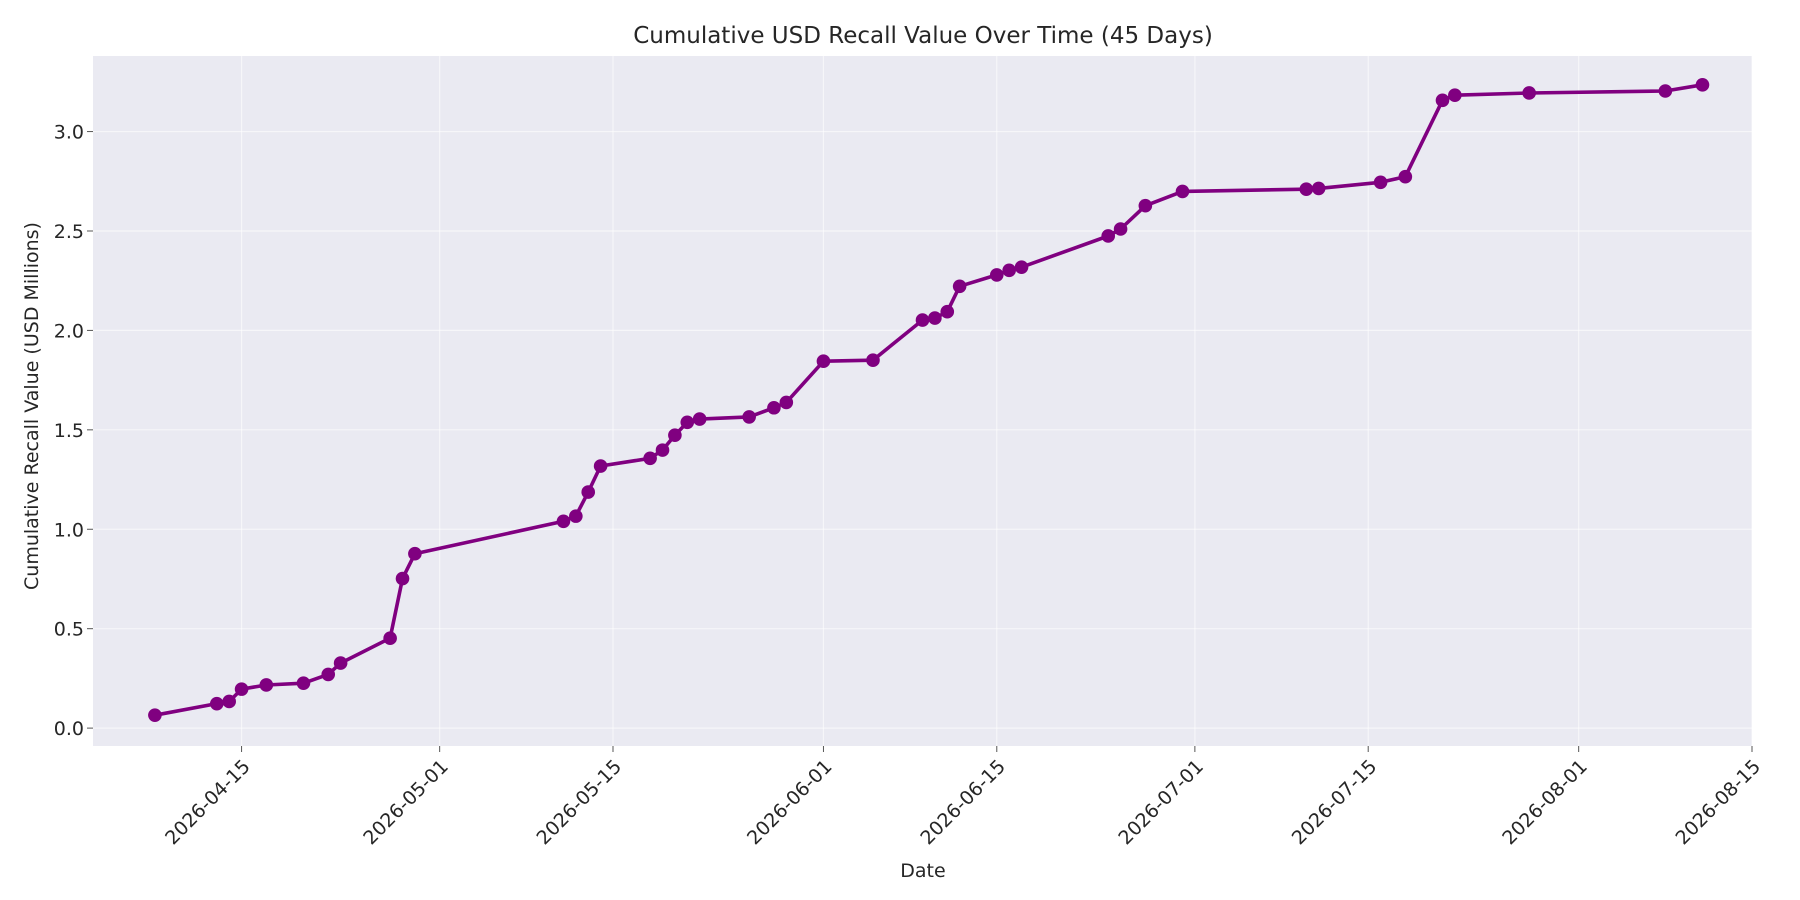 The height and width of the screenshot is (900, 1800). I want to click on x-tick-label: 2026-07-01, so click(1161, 803).